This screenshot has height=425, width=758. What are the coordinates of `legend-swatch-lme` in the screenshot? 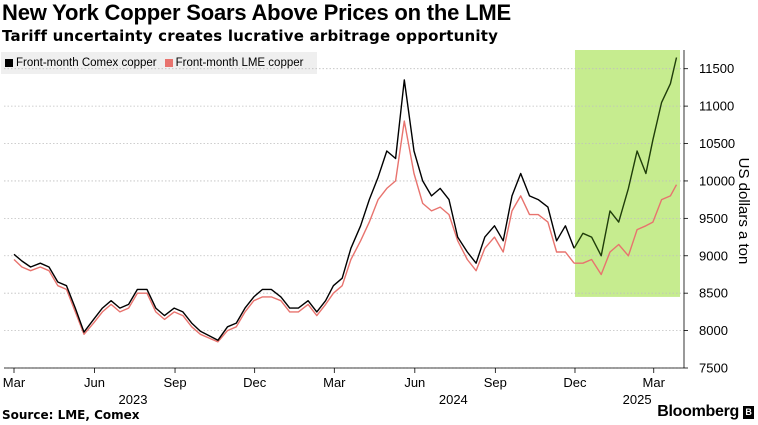 It's located at (168, 63).